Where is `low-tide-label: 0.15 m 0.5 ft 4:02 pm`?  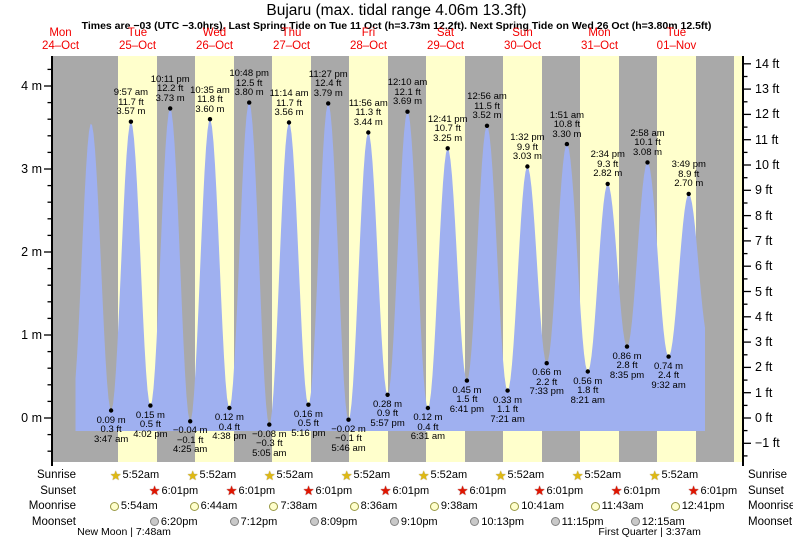
low-tide-label: 0.15 m 0.5 ft 4:02 pm is located at coordinates (150, 424).